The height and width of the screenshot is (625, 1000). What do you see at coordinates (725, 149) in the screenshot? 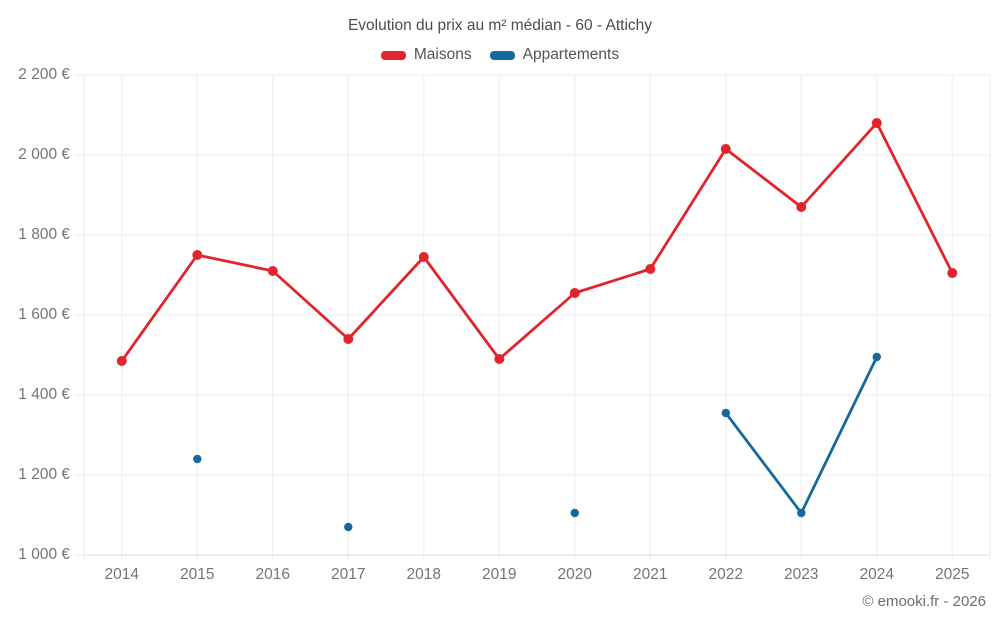
I see `data-point-maisons-2022` at bounding box center [725, 149].